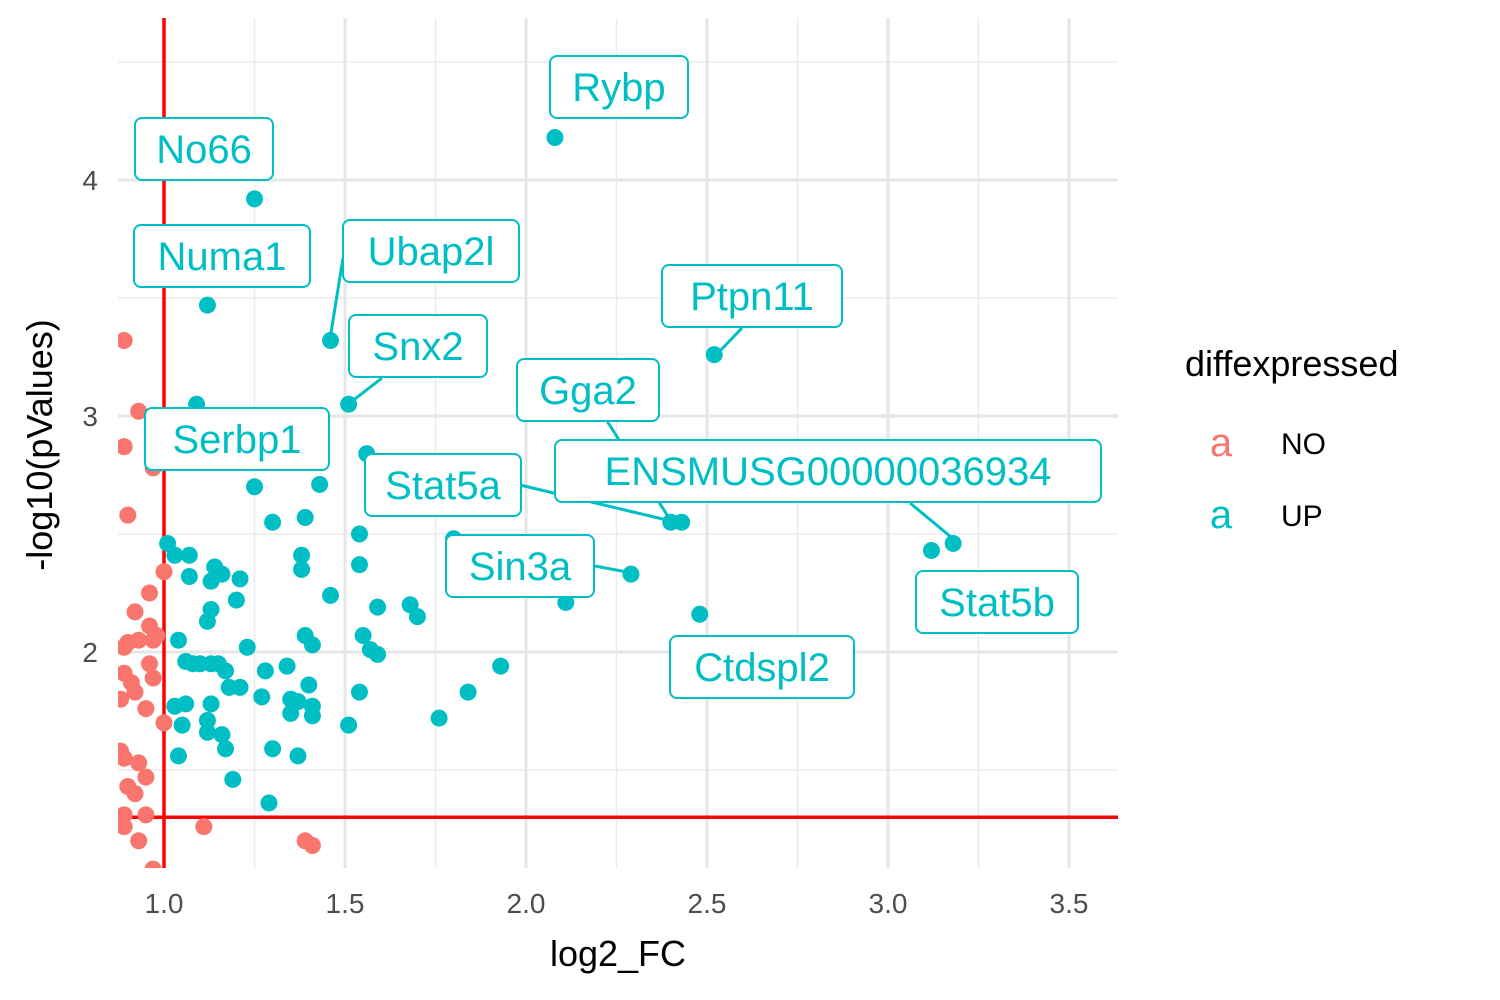  I want to click on legend-entry-label: NO, so click(1303, 444).